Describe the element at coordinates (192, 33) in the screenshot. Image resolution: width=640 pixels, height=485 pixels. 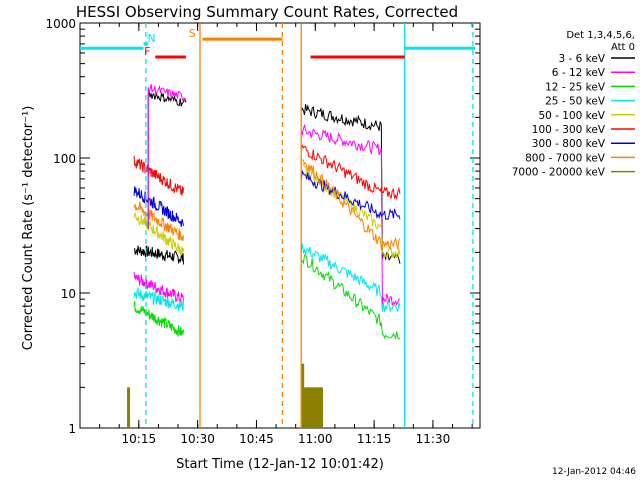
I see `state-bar-label: S` at that location.